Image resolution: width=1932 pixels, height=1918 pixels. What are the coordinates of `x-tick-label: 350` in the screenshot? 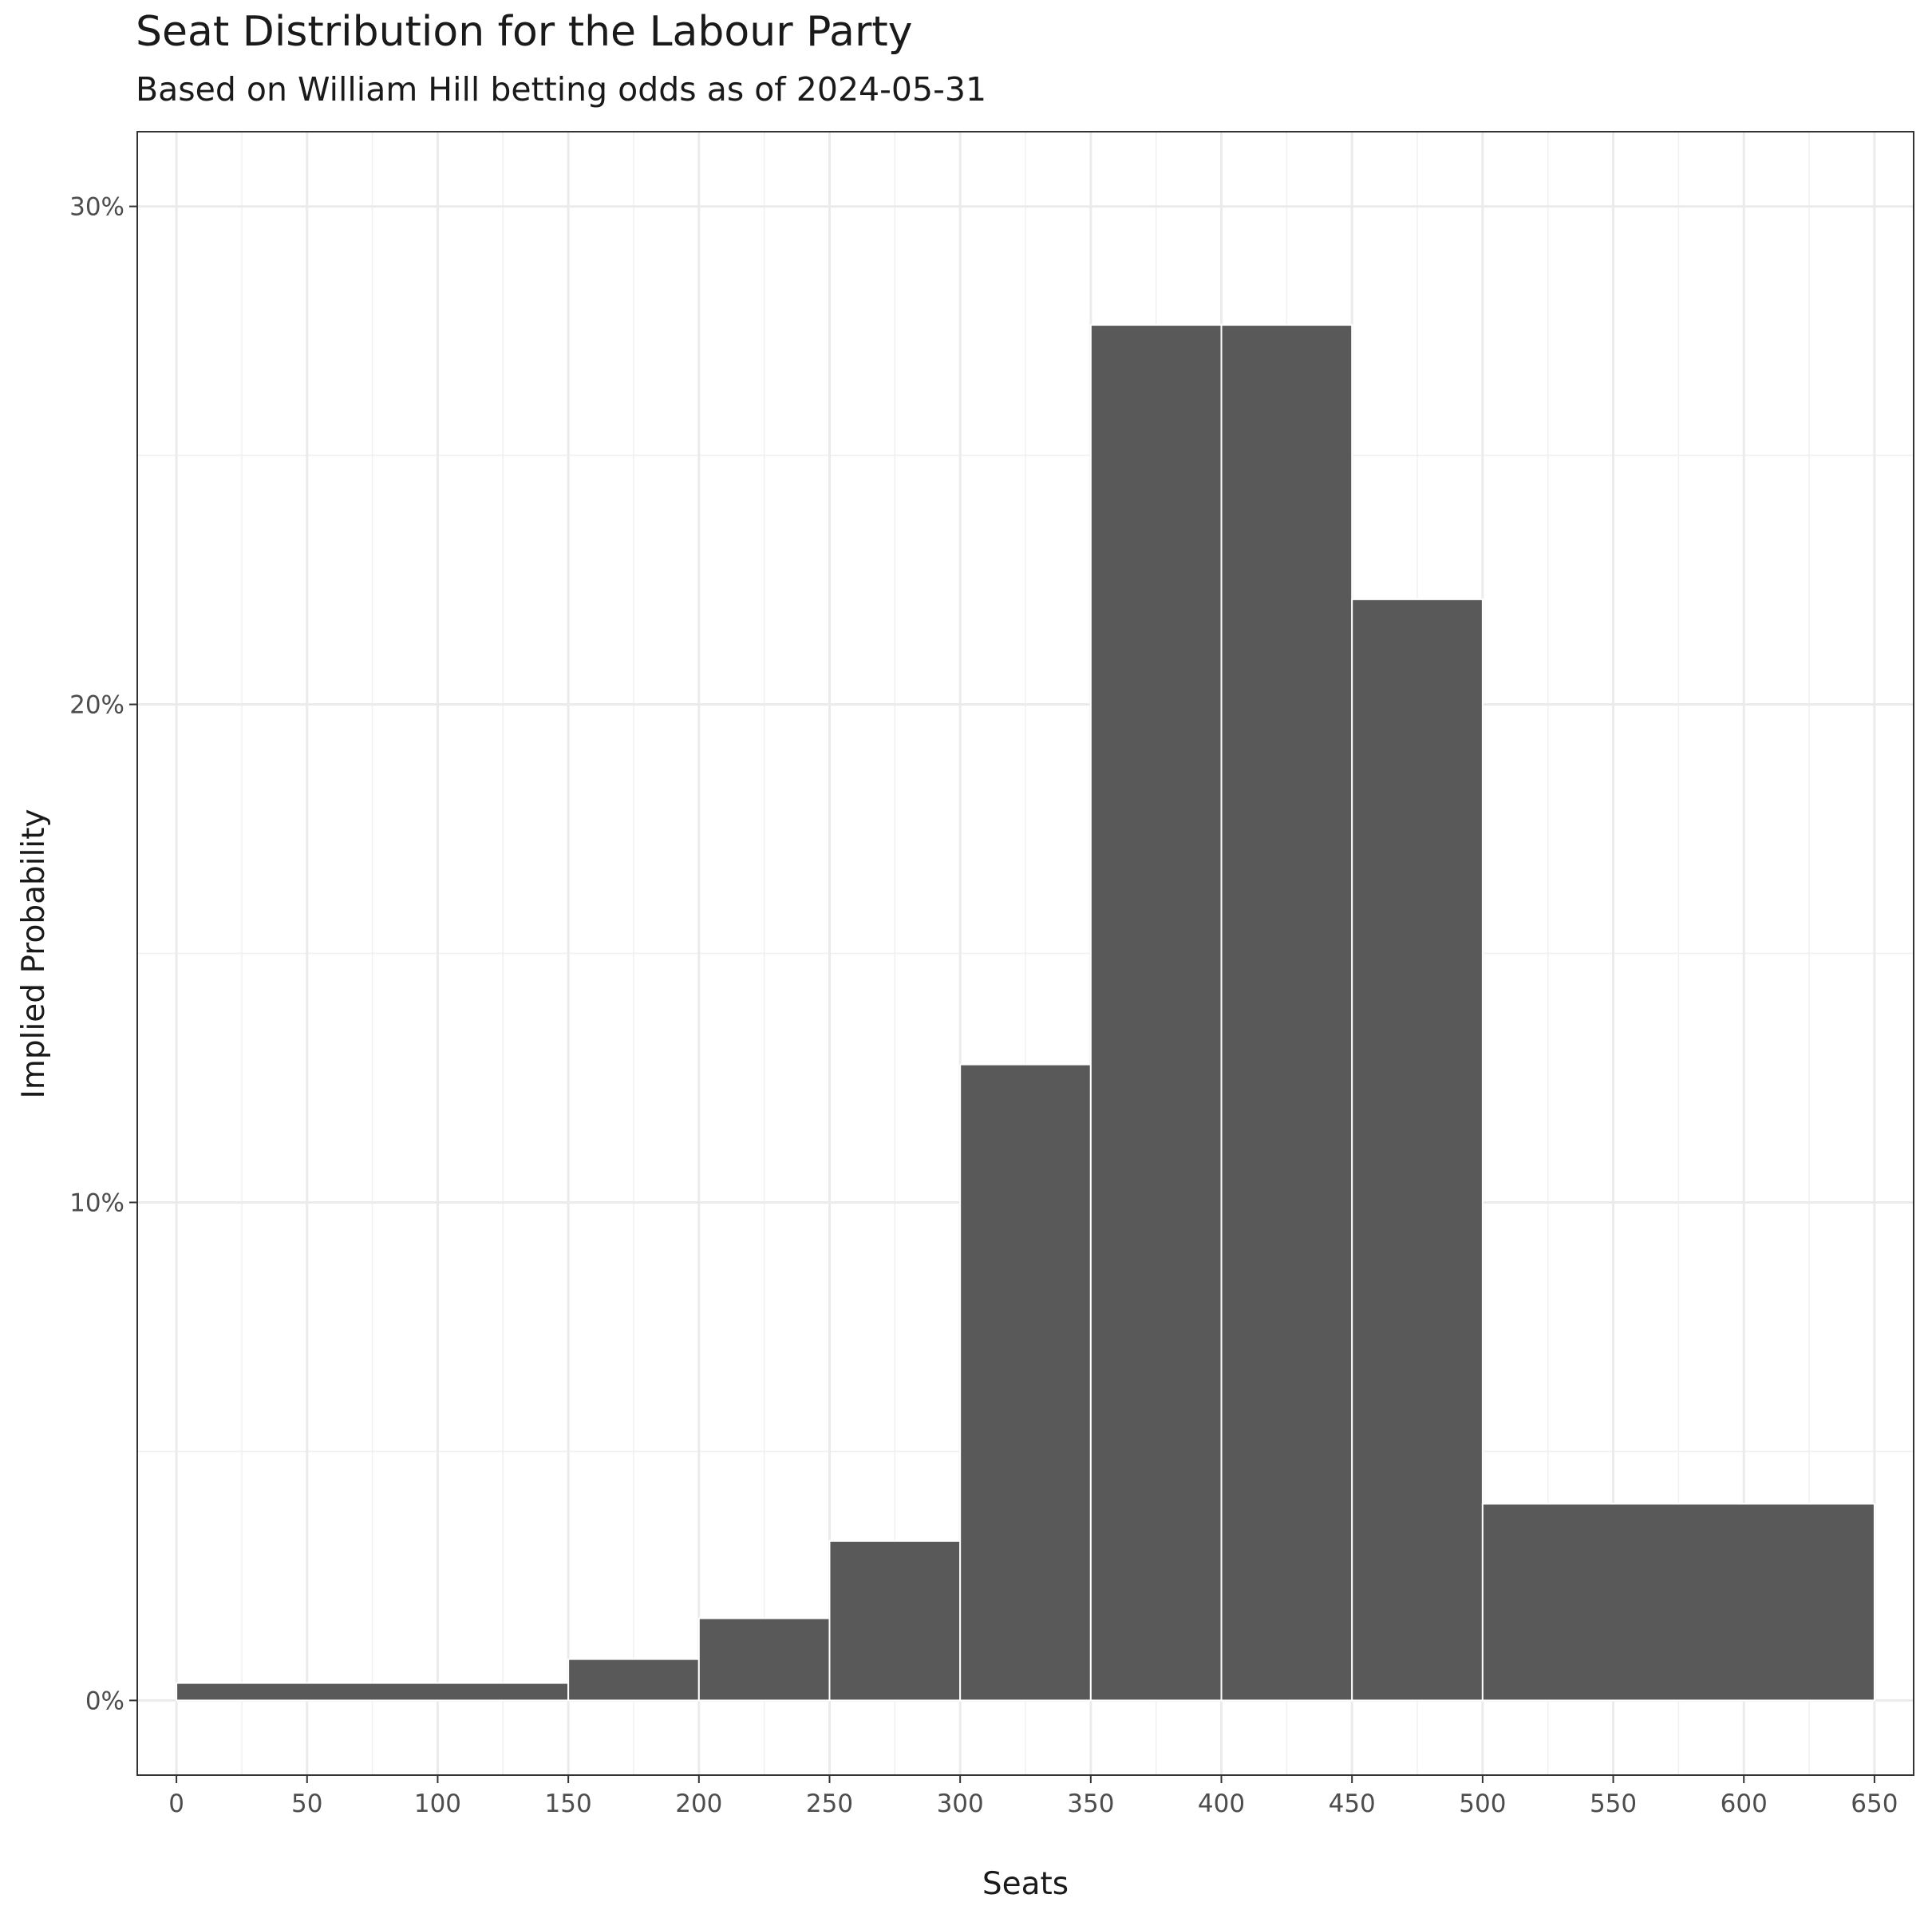 It's located at (1090, 1803).